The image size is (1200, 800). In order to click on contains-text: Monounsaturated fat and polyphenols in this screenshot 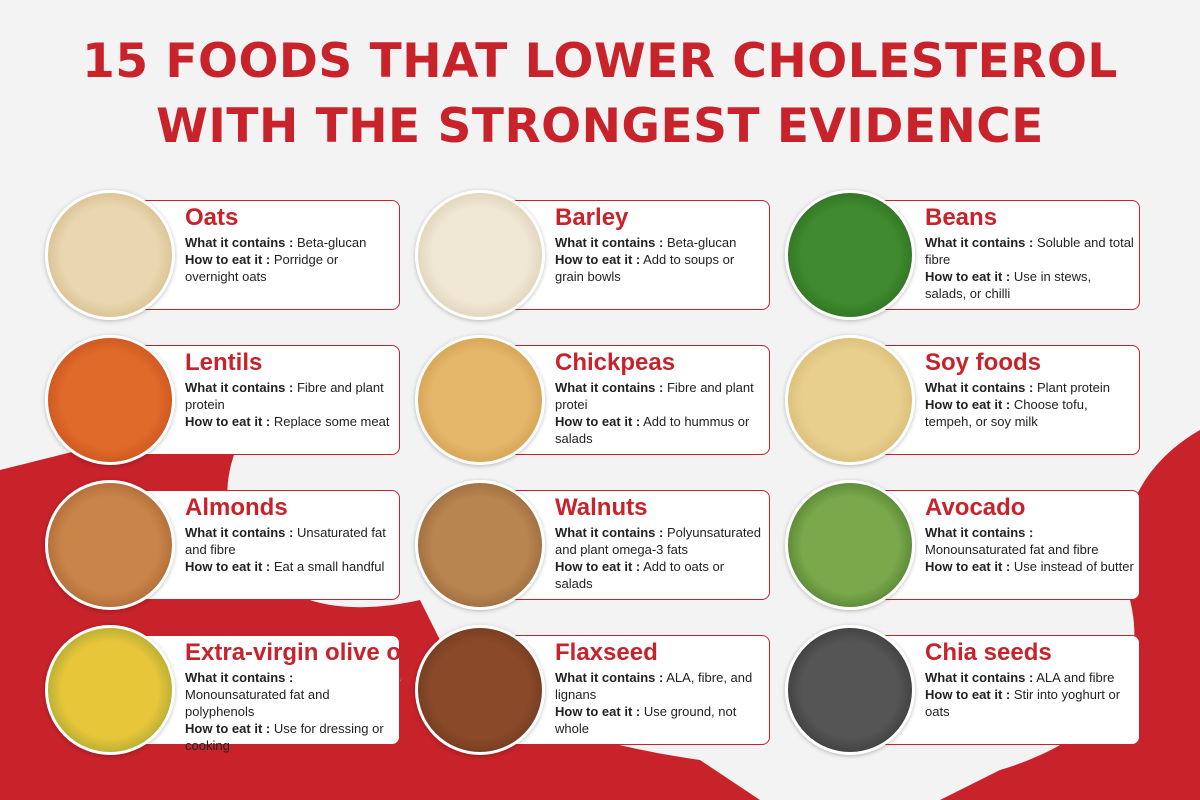, I will do `click(257, 703)`.